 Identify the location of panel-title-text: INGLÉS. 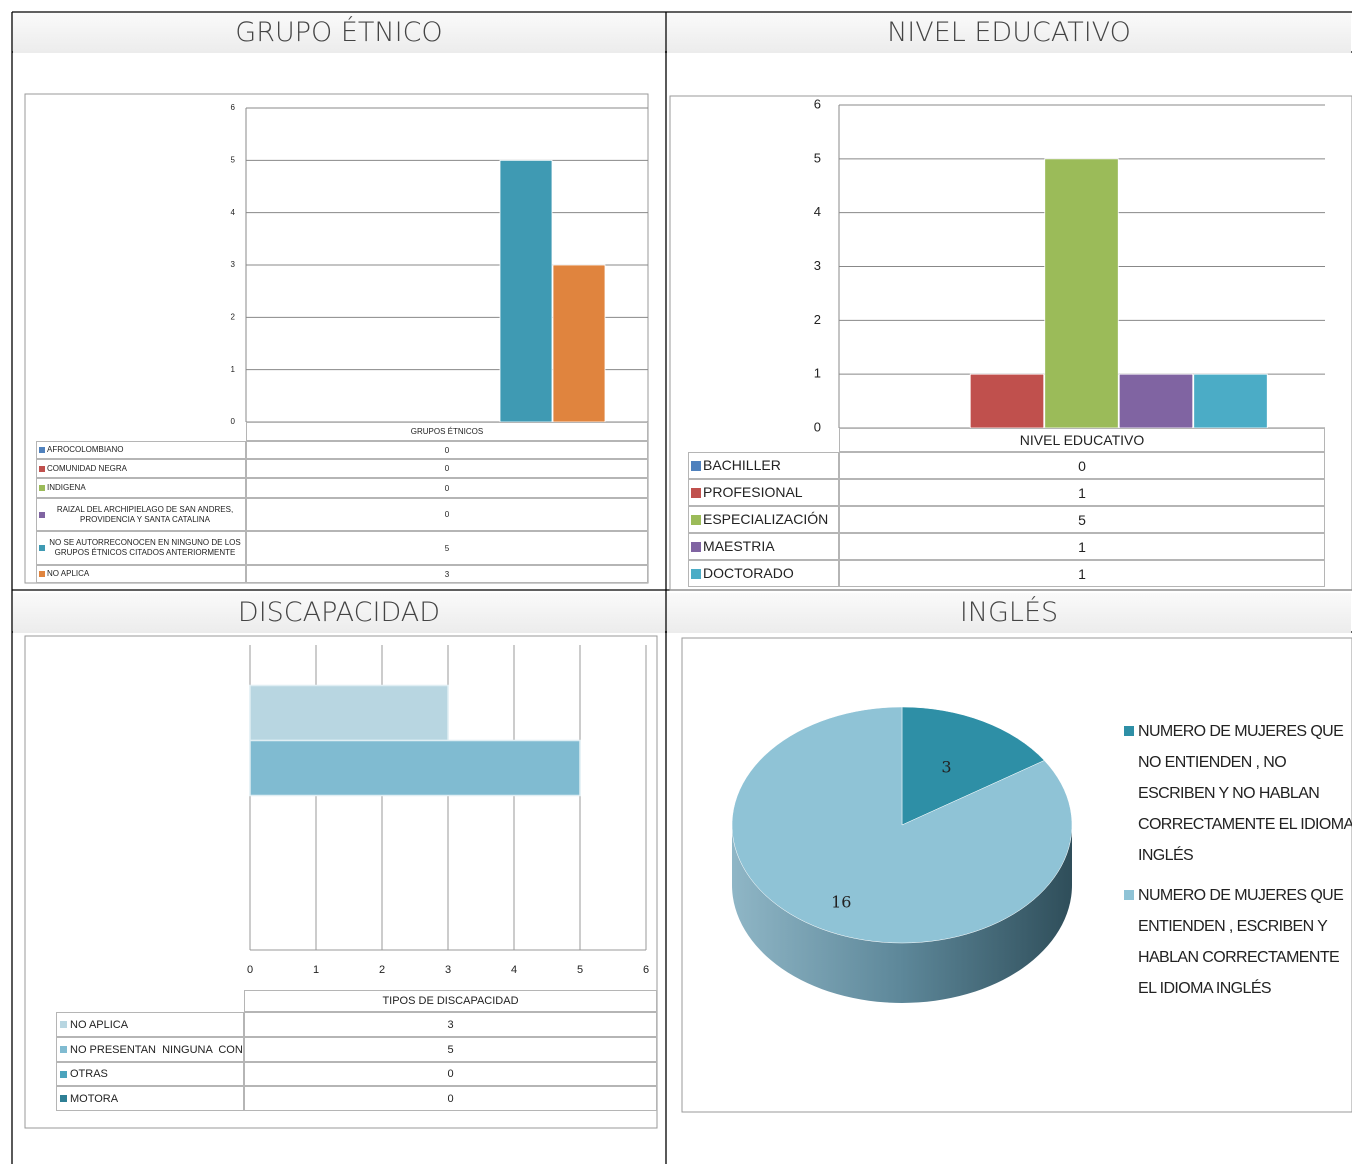
(1009, 612).